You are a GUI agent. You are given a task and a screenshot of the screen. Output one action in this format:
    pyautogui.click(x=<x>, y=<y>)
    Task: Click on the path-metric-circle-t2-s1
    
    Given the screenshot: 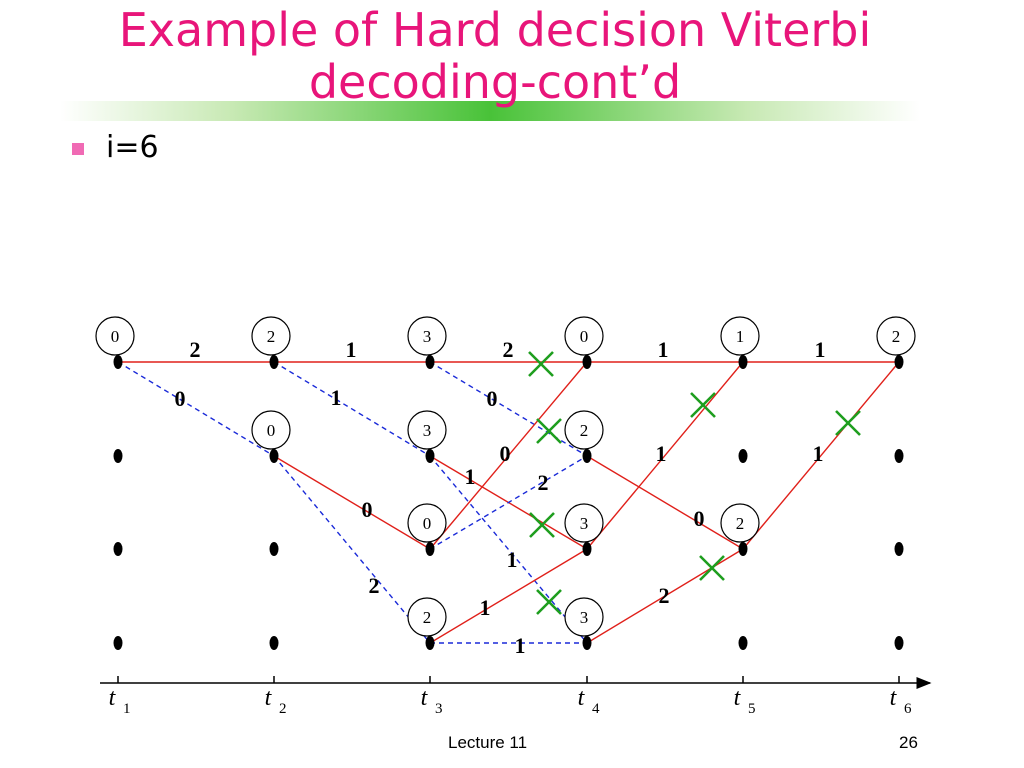 What is the action you would take?
    pyautogui.click(x=271, y=336)
    